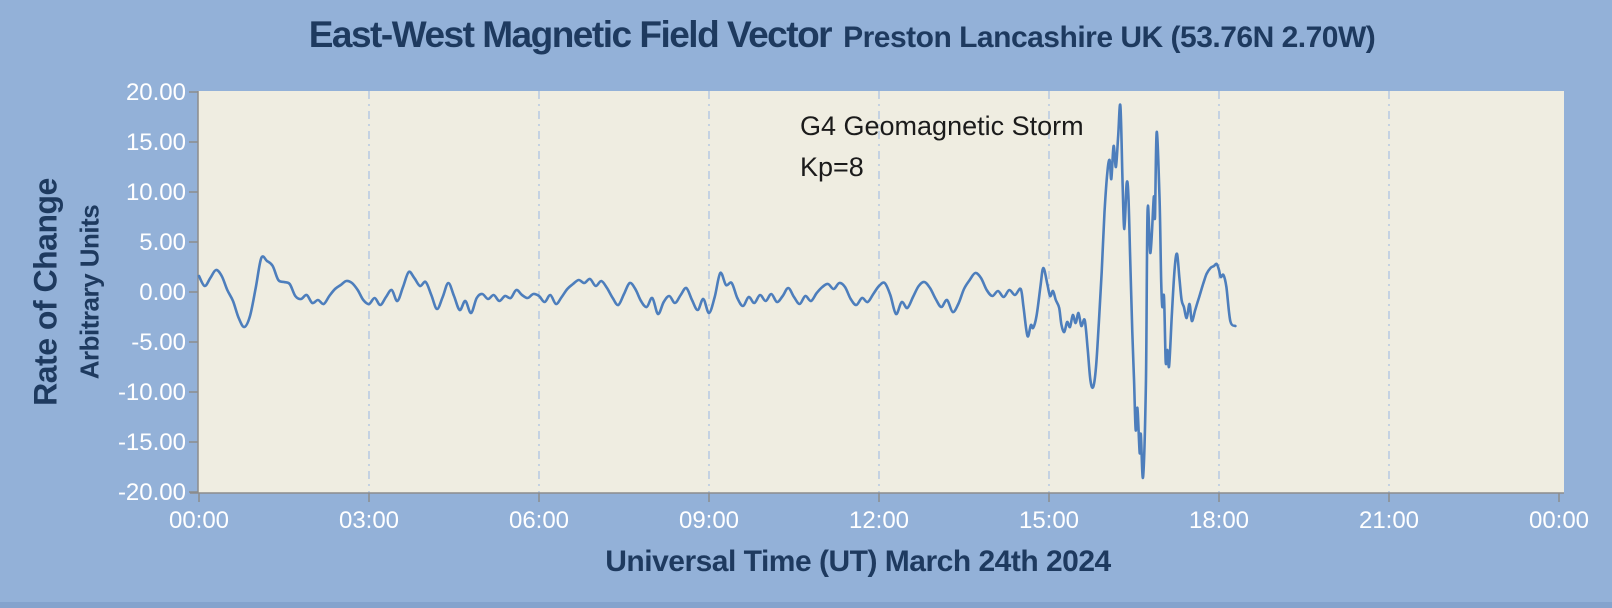  I want to click on y-tick-label: 15.00, so click(156, 142).